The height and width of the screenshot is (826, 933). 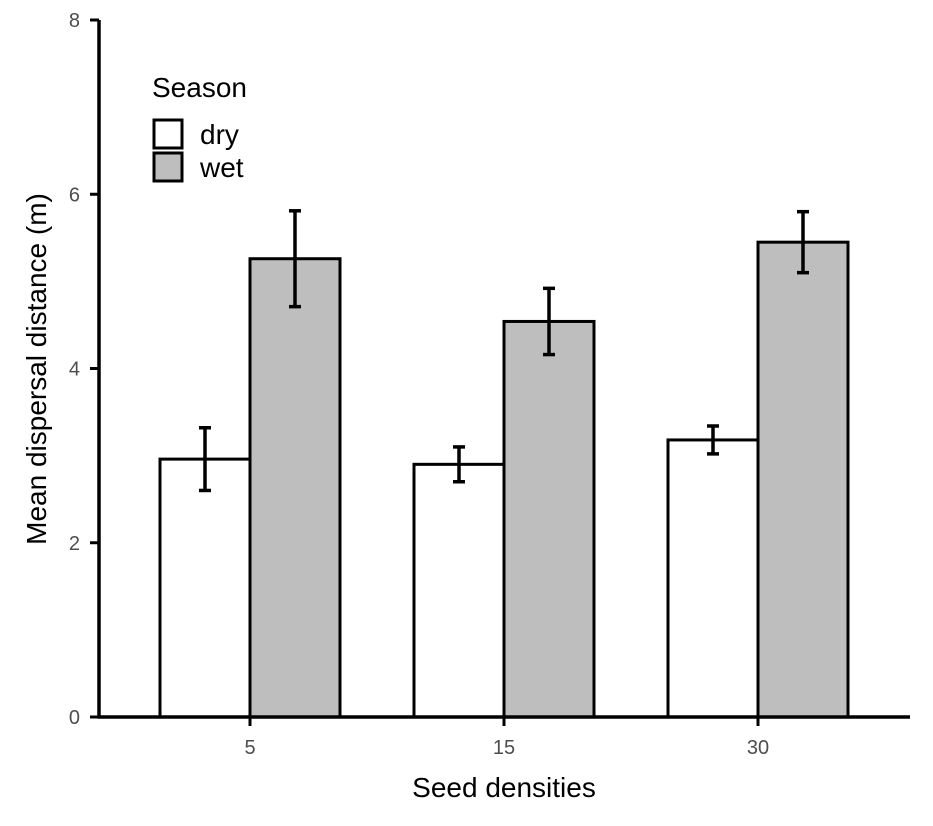 I want to click on x-axis-title: Seed densities, so click(x=504, y=787).